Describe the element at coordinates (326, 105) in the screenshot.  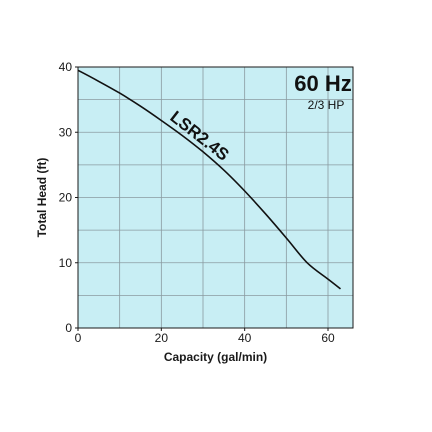
I see `chart-subtitle: 2/3 HP` at that location.